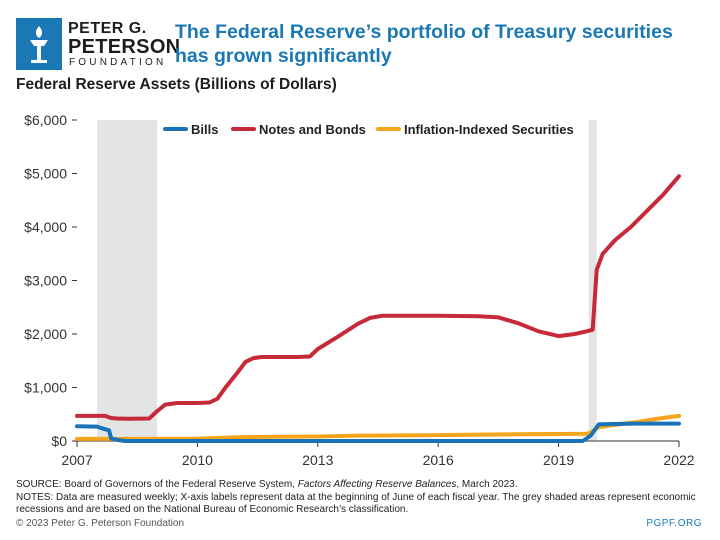  What do you see at coordinates (124, 47) in the screenshot?
I see `brand-name-line2: PETERSON` at bounding box center [124, 47].